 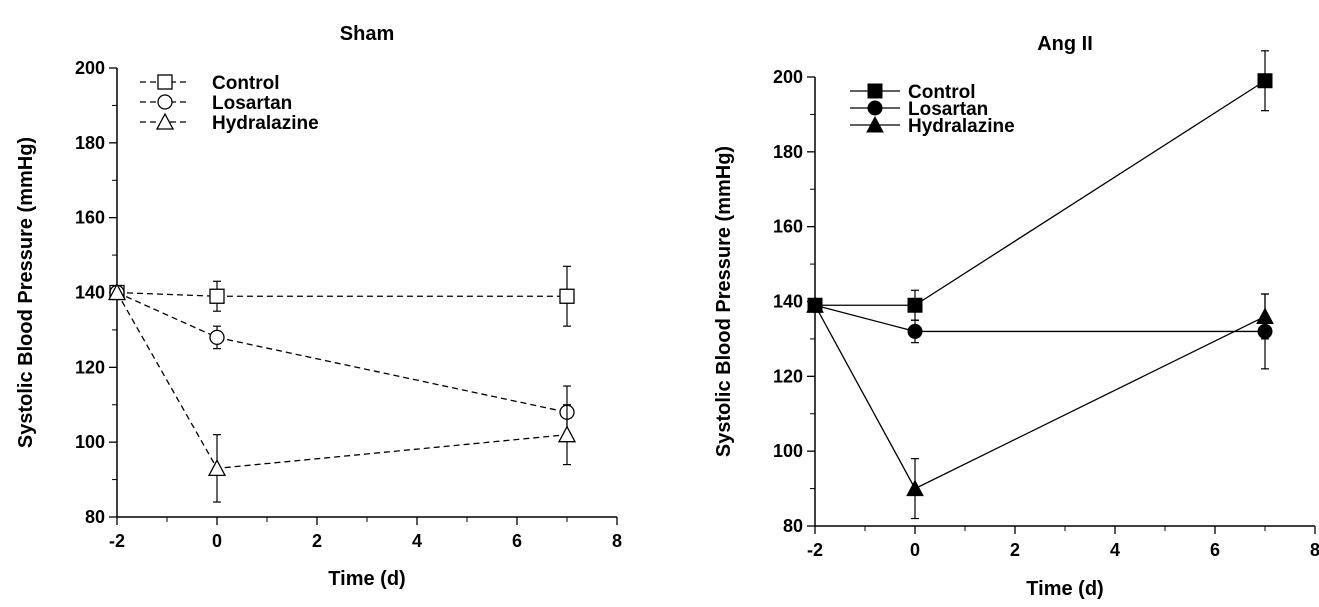 I want to click on chart-title: Ang II, so click(x=1065, y=44).